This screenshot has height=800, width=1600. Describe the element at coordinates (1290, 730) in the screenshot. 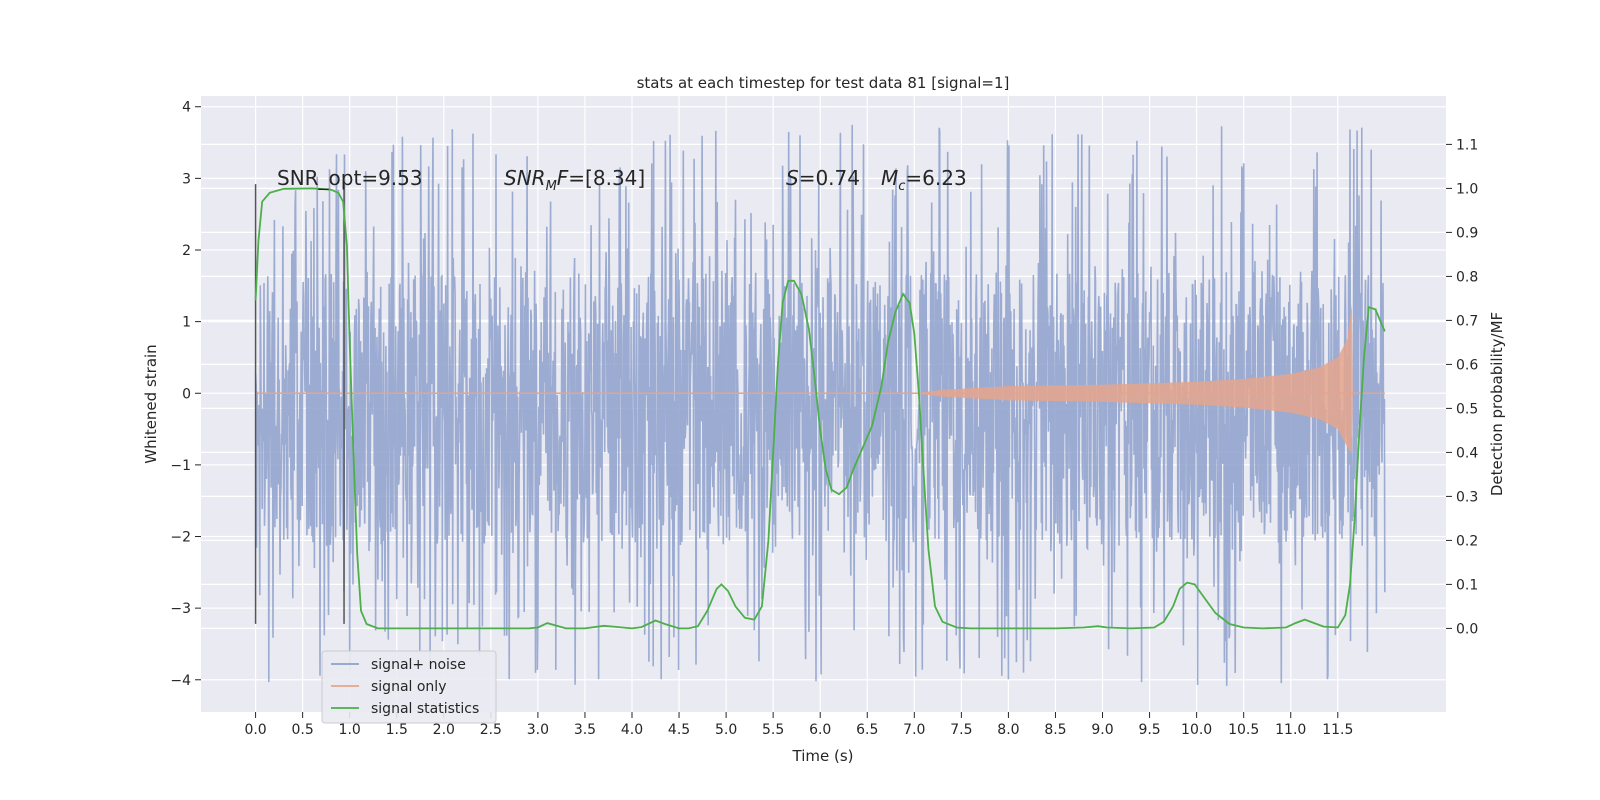

I see `x-tick-label-22: 11.0` at that location.